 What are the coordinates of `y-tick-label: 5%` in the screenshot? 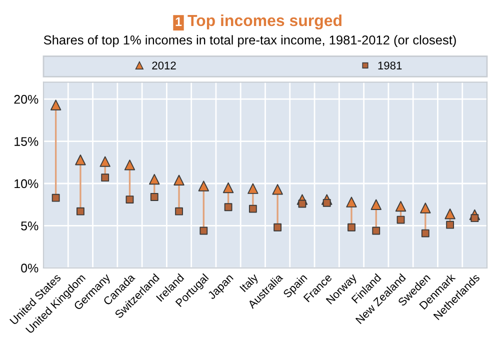 It's located at (29, 226).